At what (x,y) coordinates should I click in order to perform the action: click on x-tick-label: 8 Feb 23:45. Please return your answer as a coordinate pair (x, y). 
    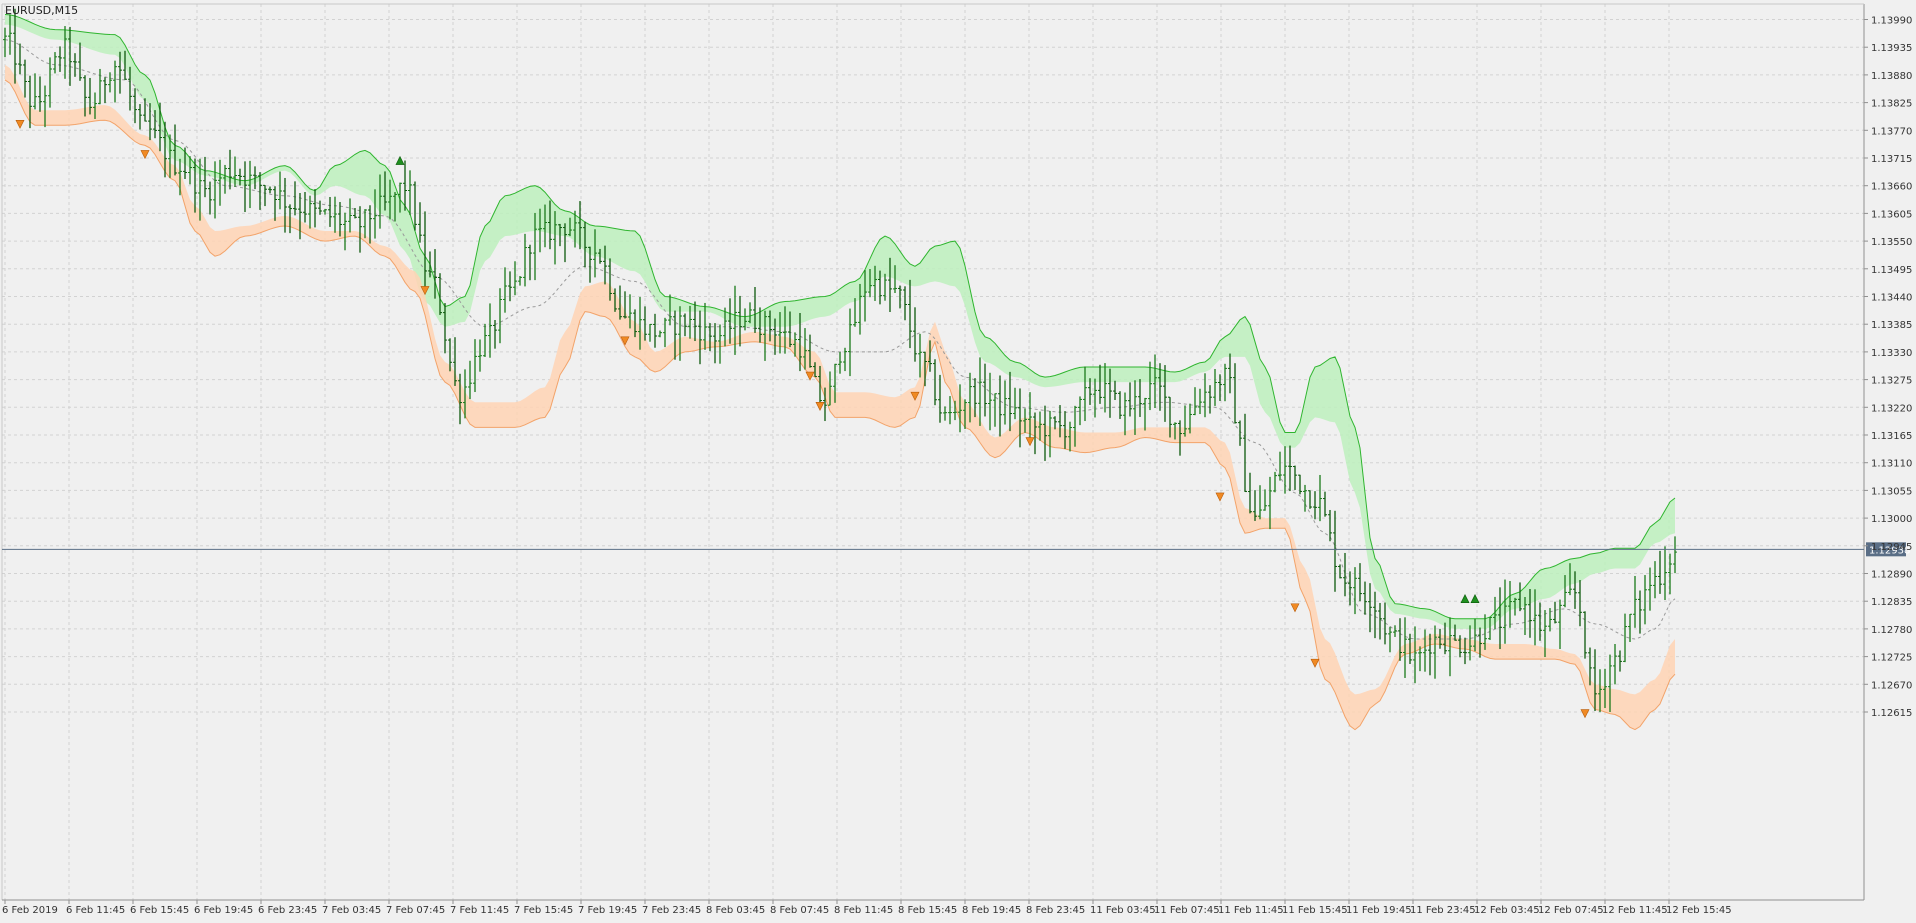
    Looking at the image, I should click on (1055, 910).